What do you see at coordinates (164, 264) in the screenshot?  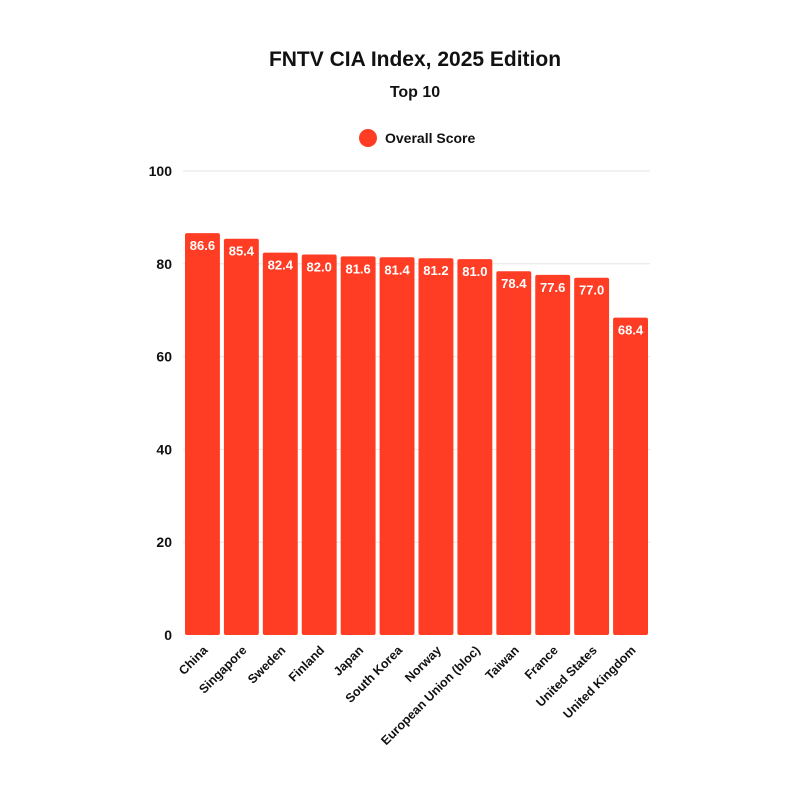 I see `y-tick-label: 80` at bounding box center [164, 264].